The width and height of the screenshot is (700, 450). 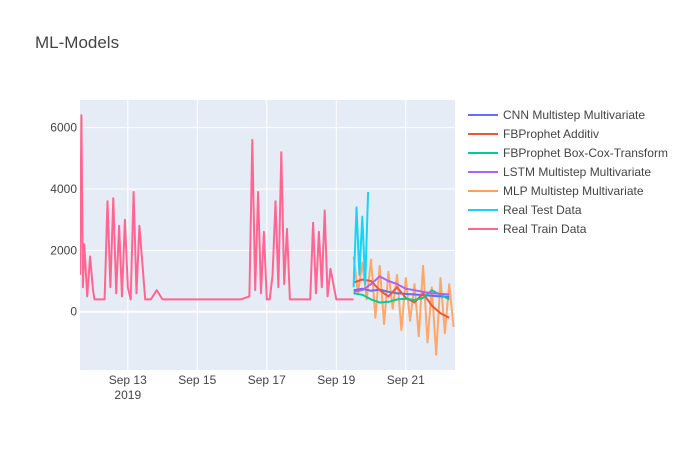 What do you see at coordinates (545, 229) in the screenshot?
I see `legend-label: Real Train Data` at bounding box center [545, 229].